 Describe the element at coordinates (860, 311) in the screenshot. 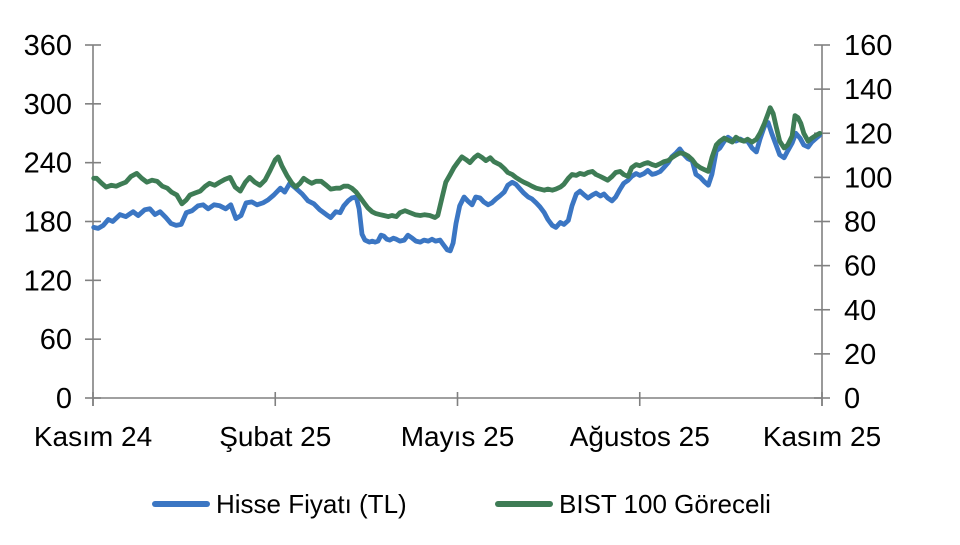

I see `y-right-tick-label: 40` at that location.